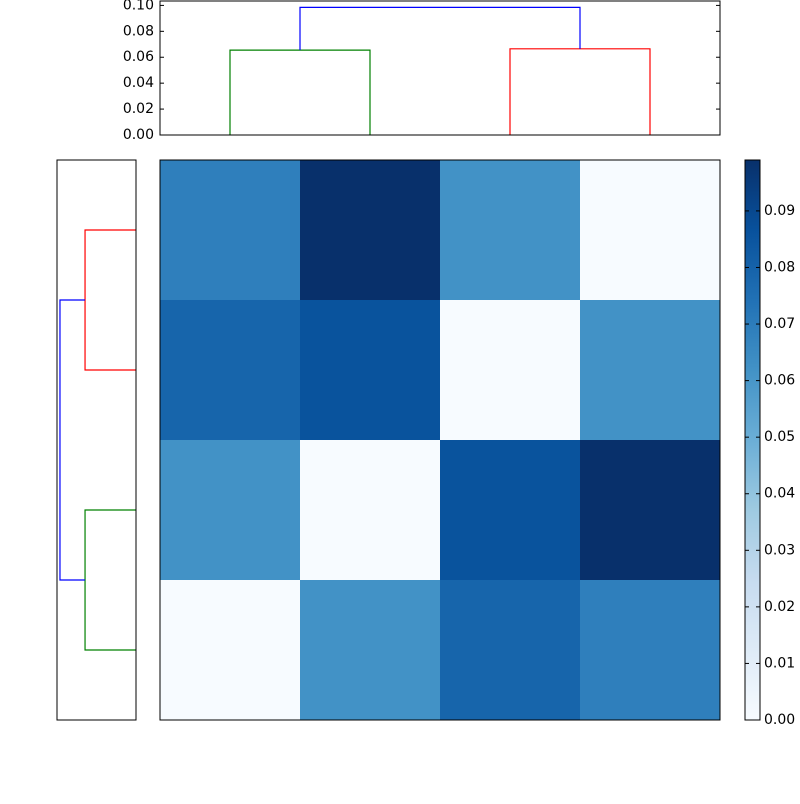 The width and height of the screenshot is (800, 804). What do you see at coordinates (779, 607) in the screenshot?
I see `colorbar-tick-label: 0.02` at bounding box center [779, 607].